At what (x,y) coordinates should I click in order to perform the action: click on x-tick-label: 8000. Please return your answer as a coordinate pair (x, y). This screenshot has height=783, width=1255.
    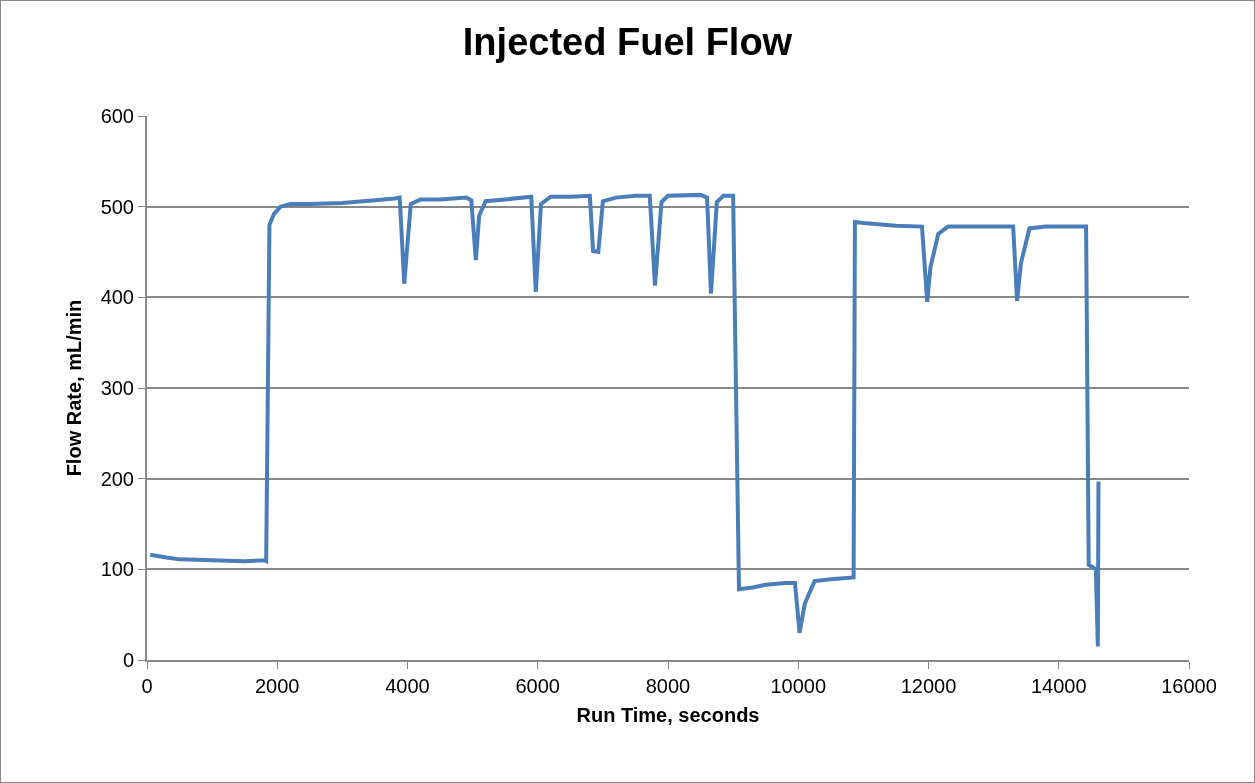
    Looking at the image, I should click on (668, 686).